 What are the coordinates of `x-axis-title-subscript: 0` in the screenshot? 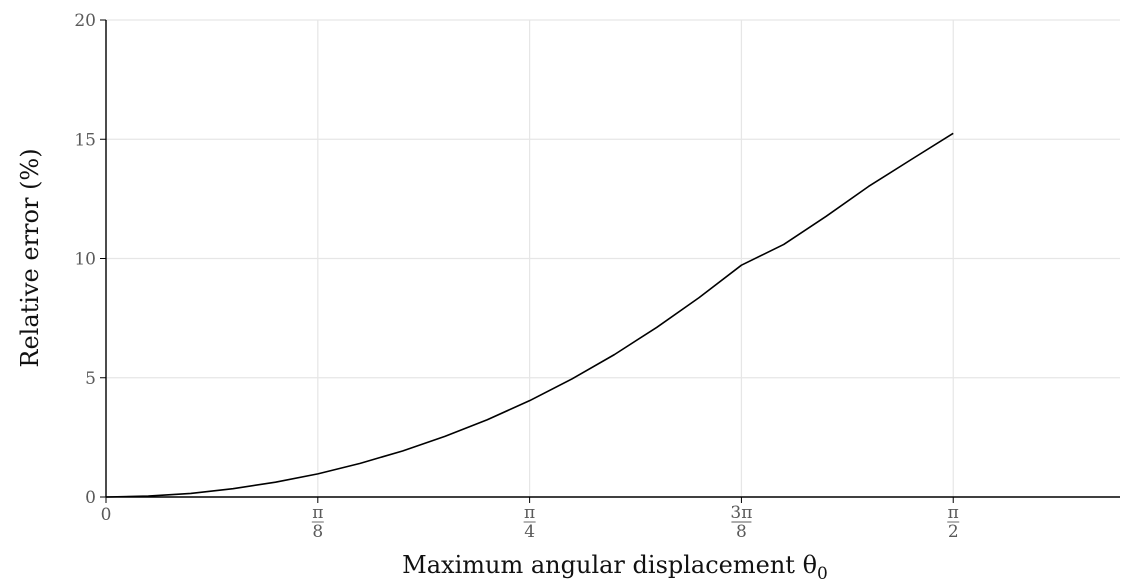 It's located at (822, 573).